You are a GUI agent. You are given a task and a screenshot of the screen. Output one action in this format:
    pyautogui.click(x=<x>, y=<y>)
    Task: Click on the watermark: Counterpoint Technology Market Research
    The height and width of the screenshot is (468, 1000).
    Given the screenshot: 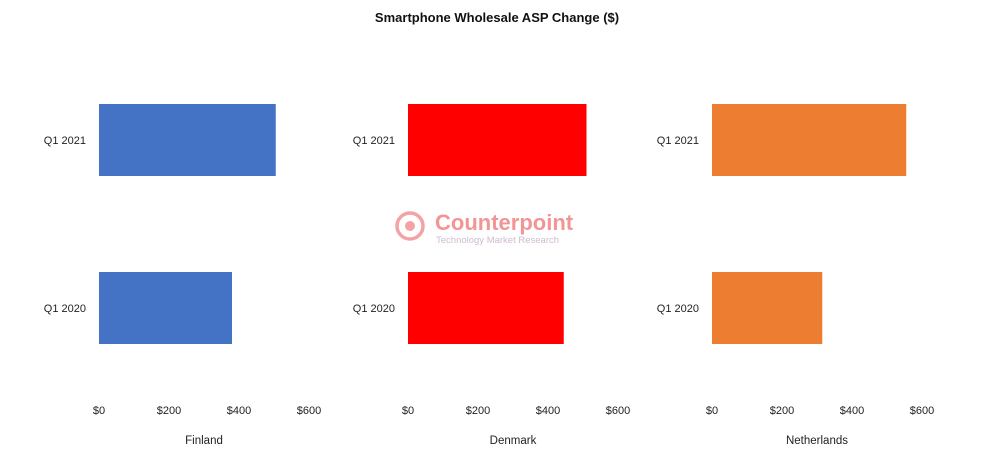 What is the action you would take?
    pyautogui.click(x=484, y=228)
    